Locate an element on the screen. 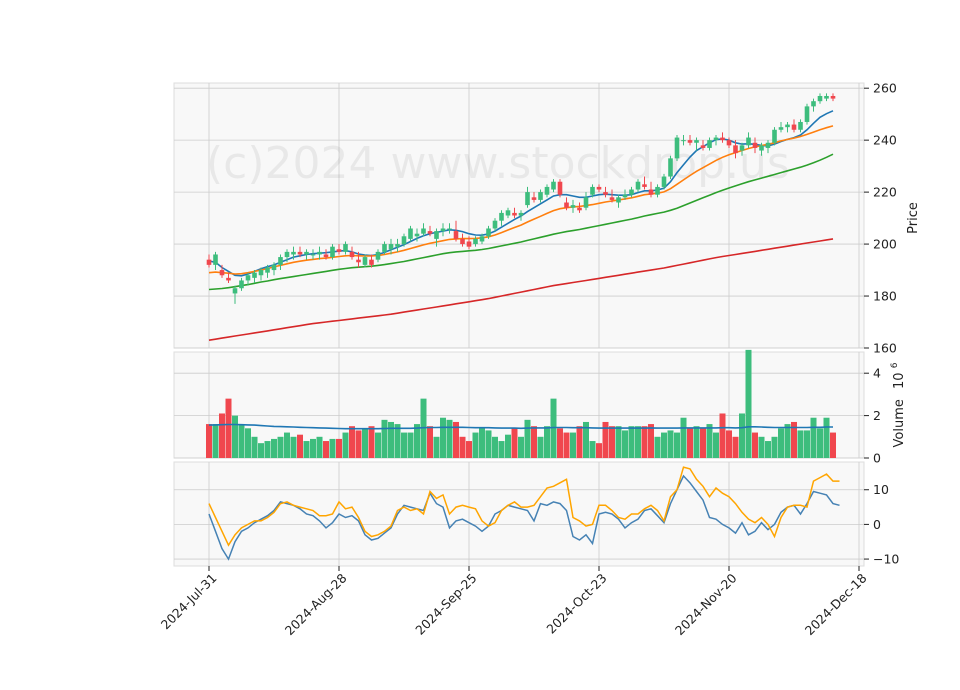 The width and height of the screenshot is (960, 690). volume-scale-base: 10 is located at coordinates (899, 380).